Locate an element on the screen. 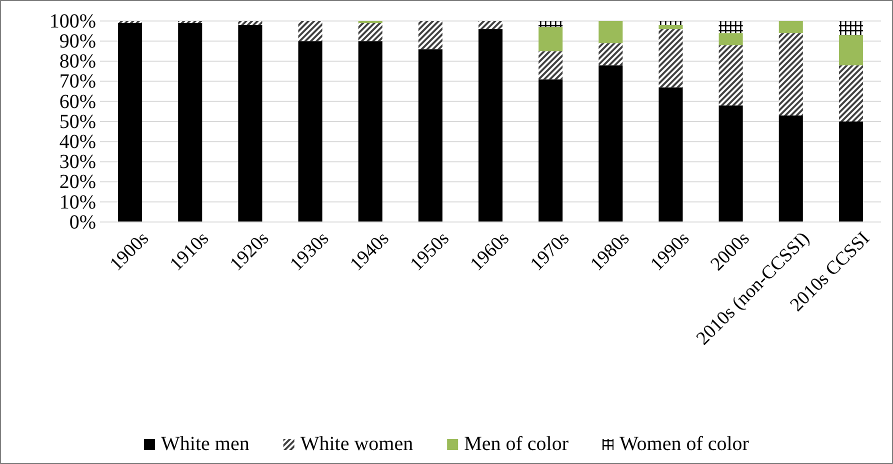 This screenshot has width=893, height=464. y-tick-label: 50% is located at coordinates (77, 121).